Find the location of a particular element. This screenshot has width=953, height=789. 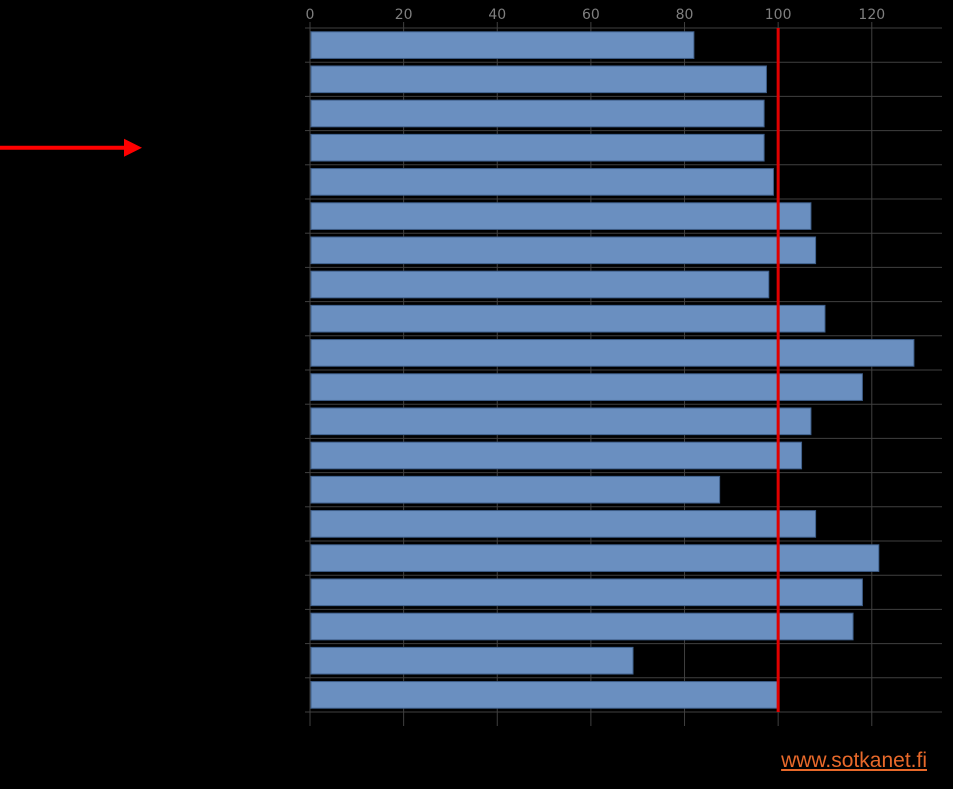

x-tick-label: 120 is located at coordinates (871, 15).